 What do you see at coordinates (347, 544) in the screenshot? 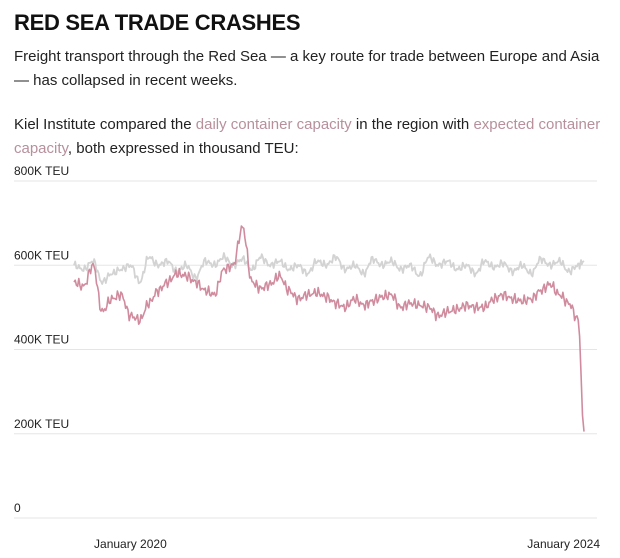
I see `x-tick-labels: January 2020 January 2024` at bounding box center [347, 544].